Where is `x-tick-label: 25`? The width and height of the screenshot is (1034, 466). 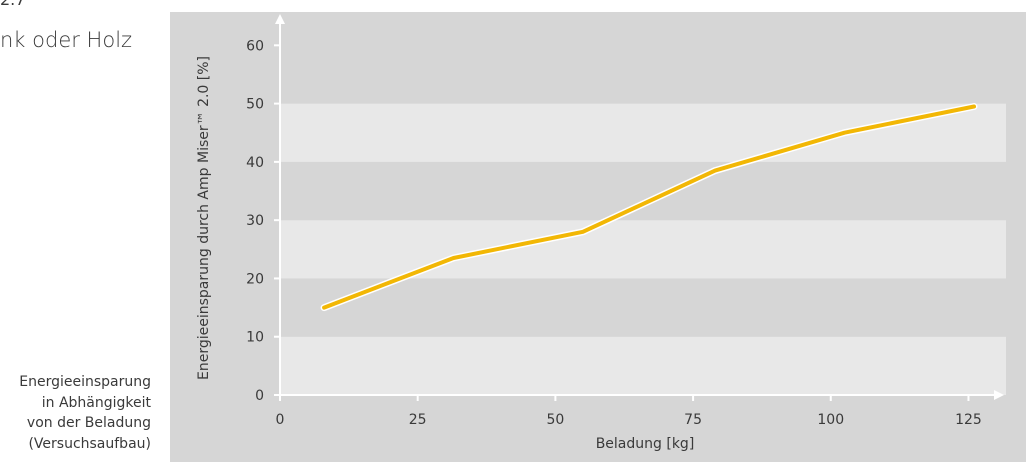
x-tick-label: 25 is located at coordinates (418, 420).